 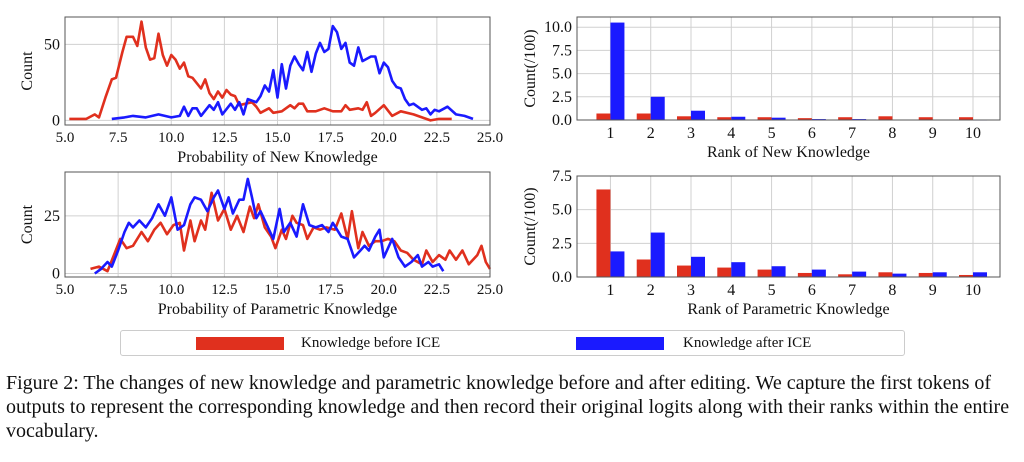 I want to click on y-tick-label: 50, so click(x=52, y=44).